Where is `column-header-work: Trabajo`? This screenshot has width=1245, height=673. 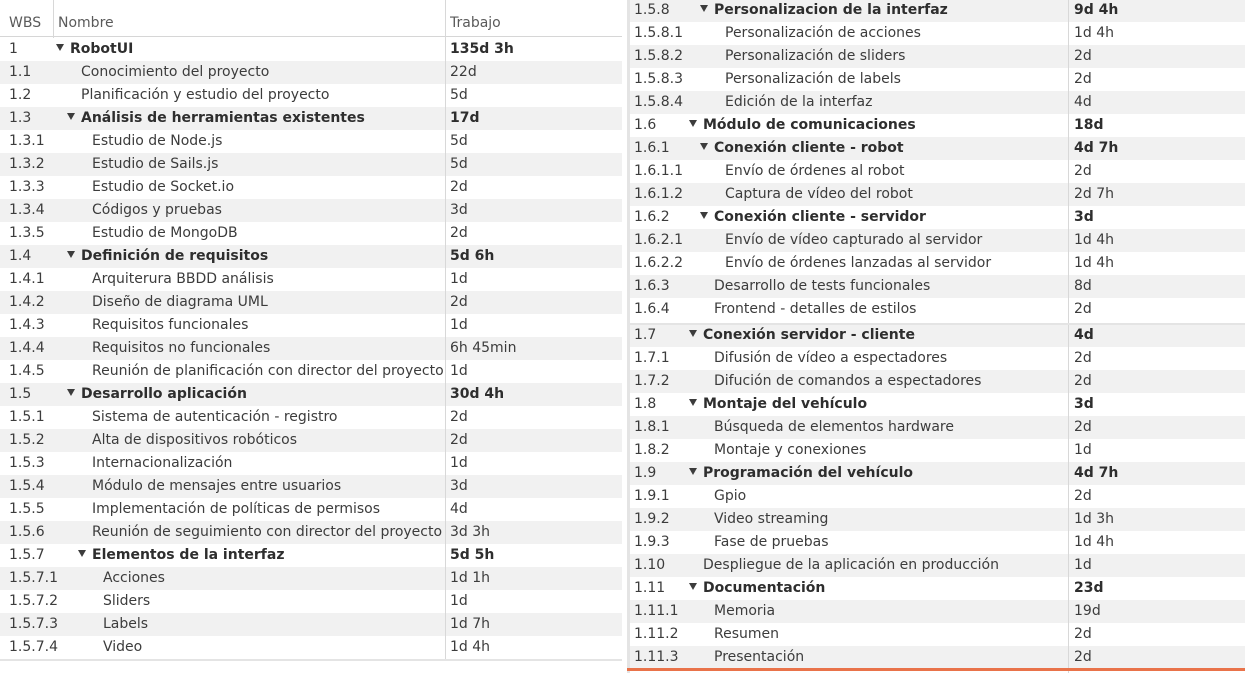 column-header-work: Trabajo is located at coordinates (475, 23).